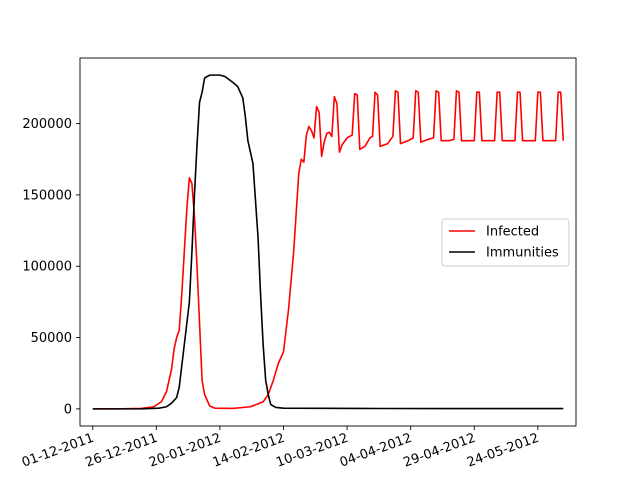 The image size is (640, 484). Describe the element at coordinates (51, 338) in the screenshot. I see `y-tick-label: 50000` at that location.